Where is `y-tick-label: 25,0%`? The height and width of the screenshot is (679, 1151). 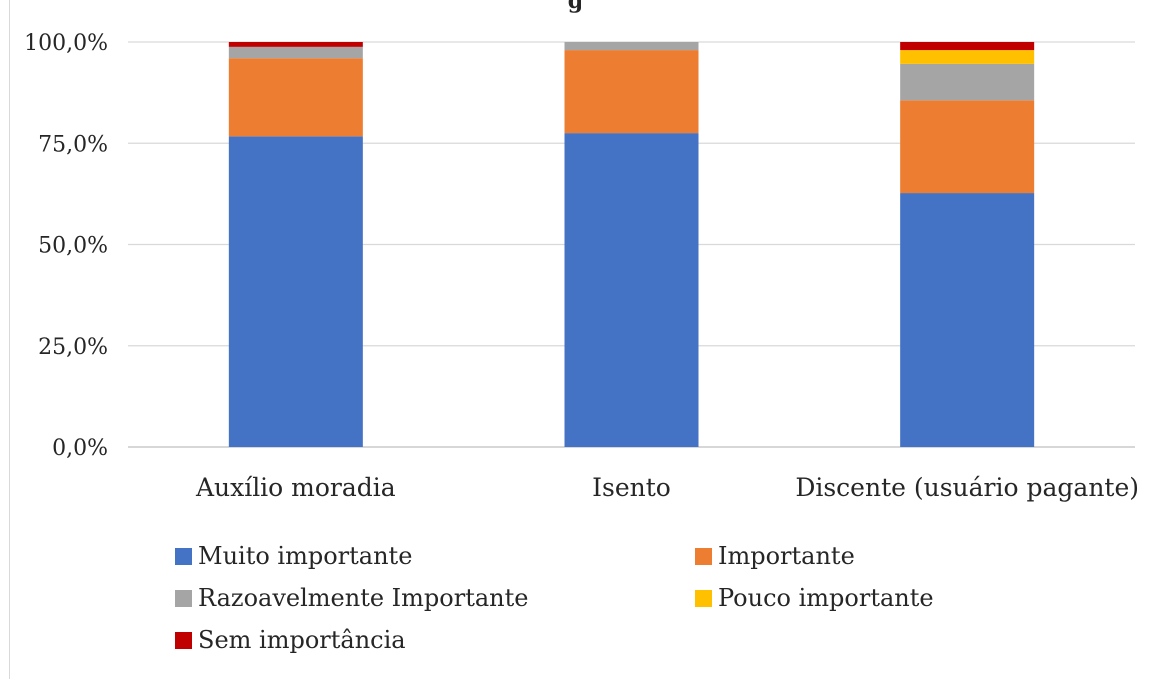 y-tick-label: 25,0% is located at coordinates (73, 347).